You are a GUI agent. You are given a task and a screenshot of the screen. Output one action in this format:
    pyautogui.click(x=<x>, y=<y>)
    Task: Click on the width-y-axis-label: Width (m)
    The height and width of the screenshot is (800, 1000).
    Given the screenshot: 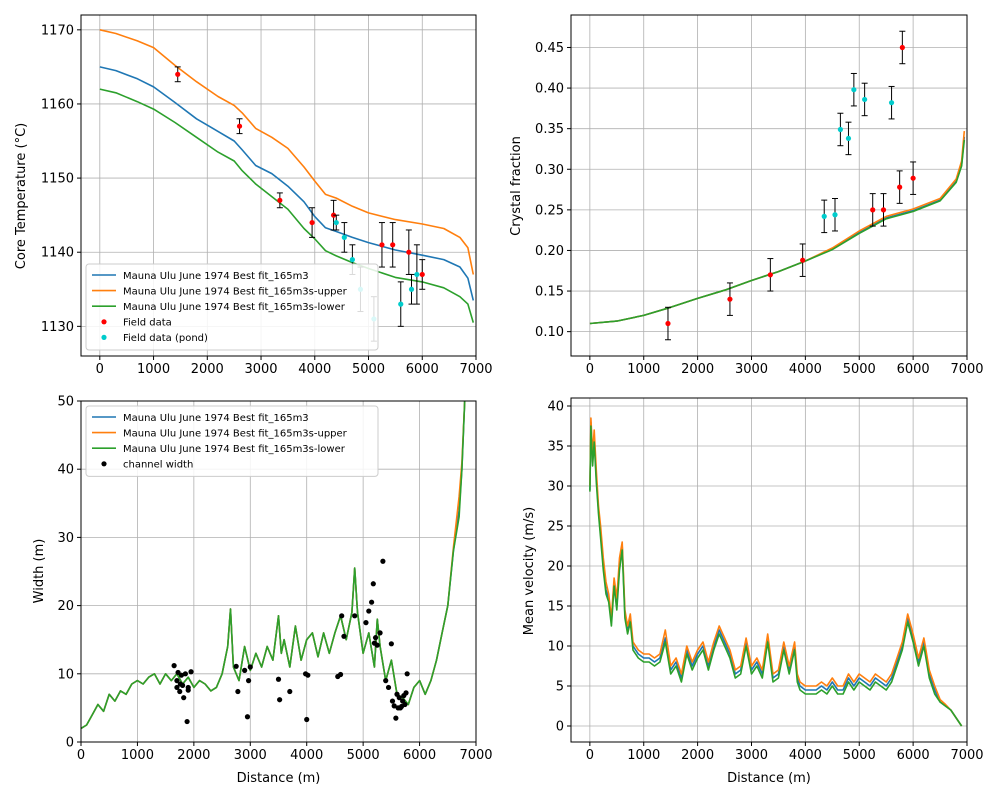 What is the action you would take?
    pyautogui.click(x=39, y=571)
    